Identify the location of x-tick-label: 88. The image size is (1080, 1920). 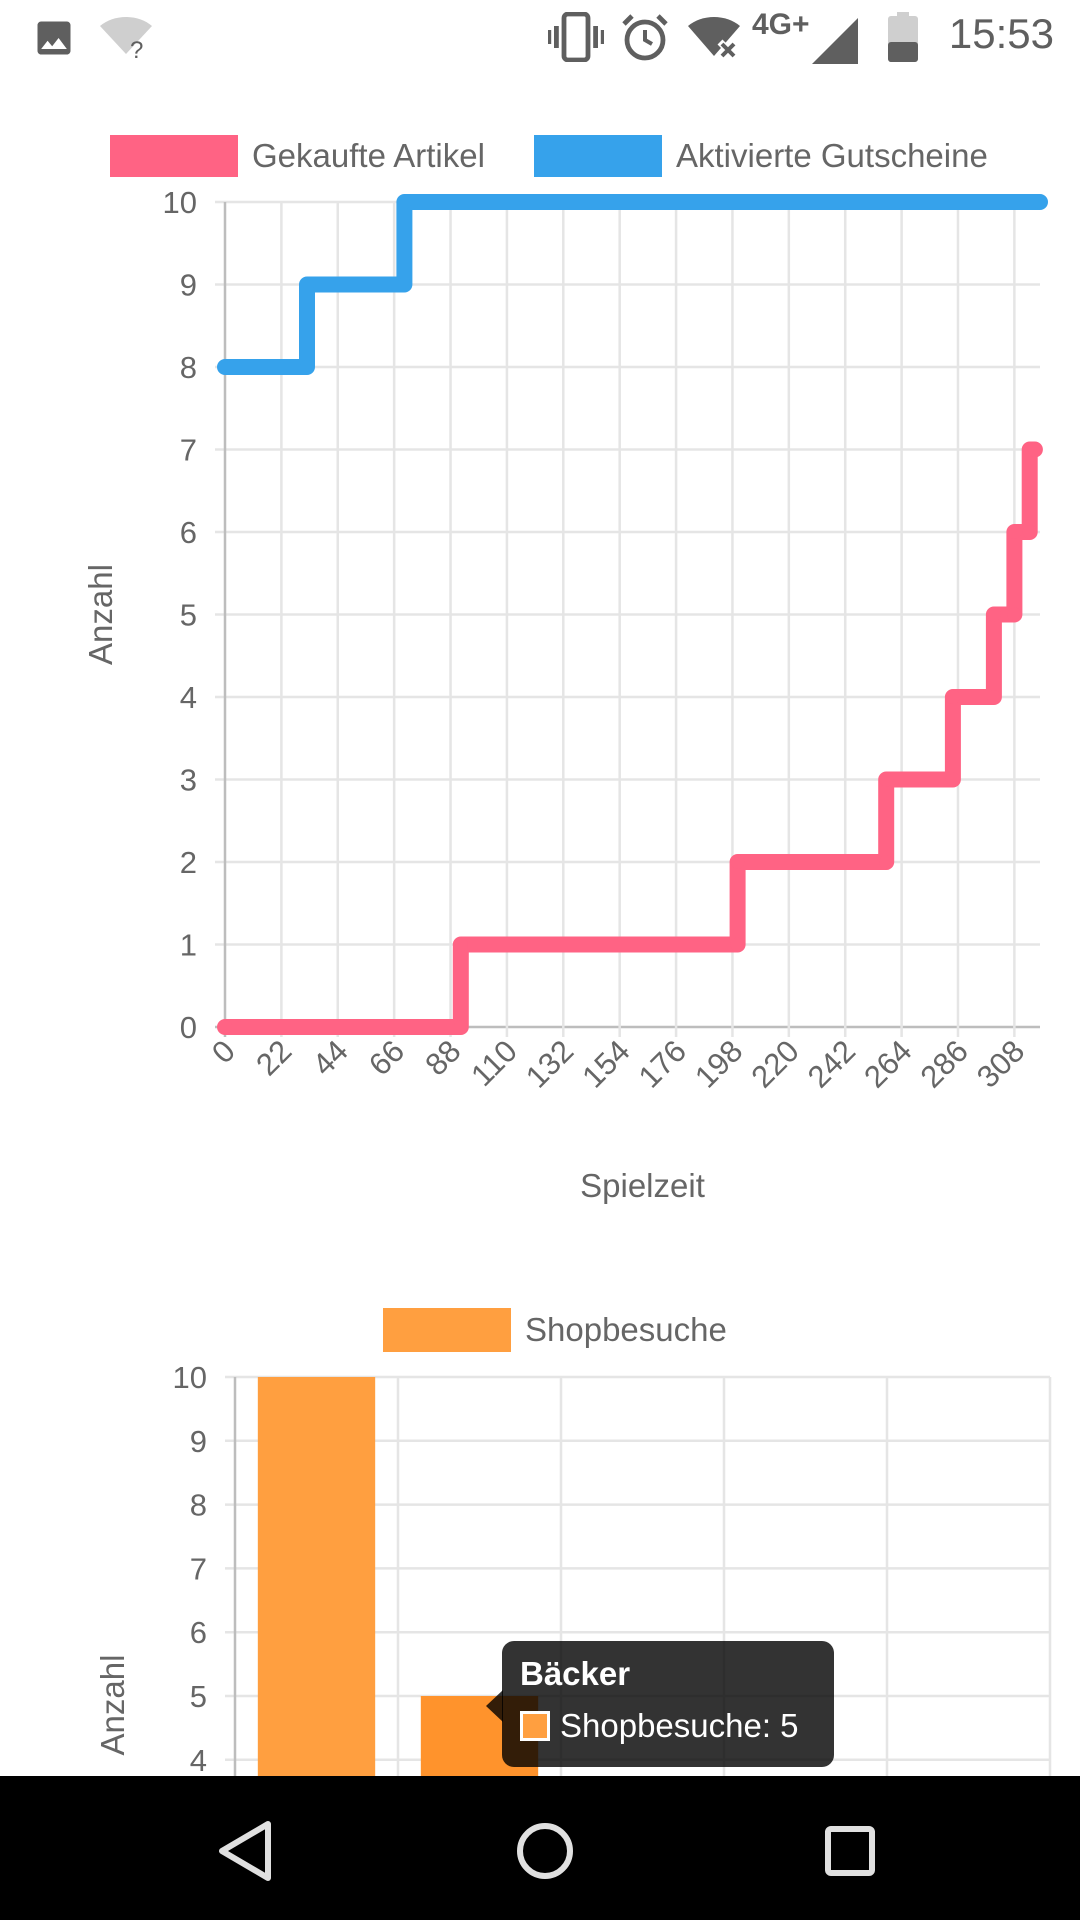
(442, 1057).